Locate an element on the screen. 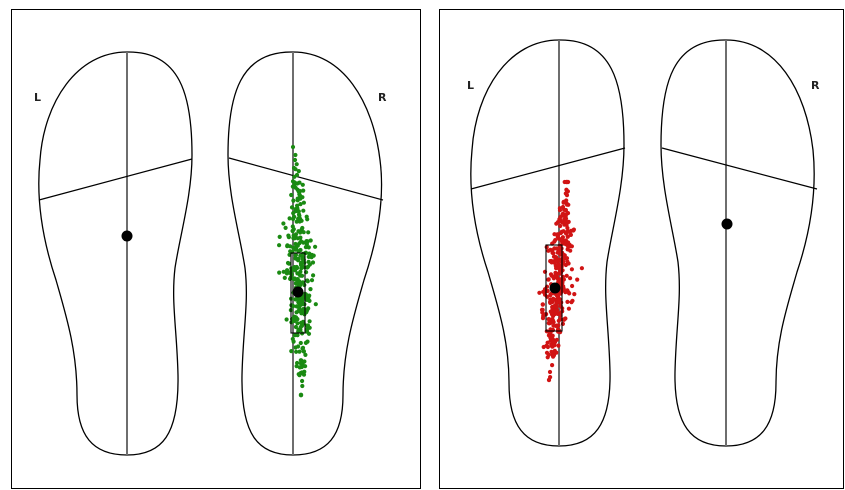  right-foot-label: R is located at coordinates (382, 97).